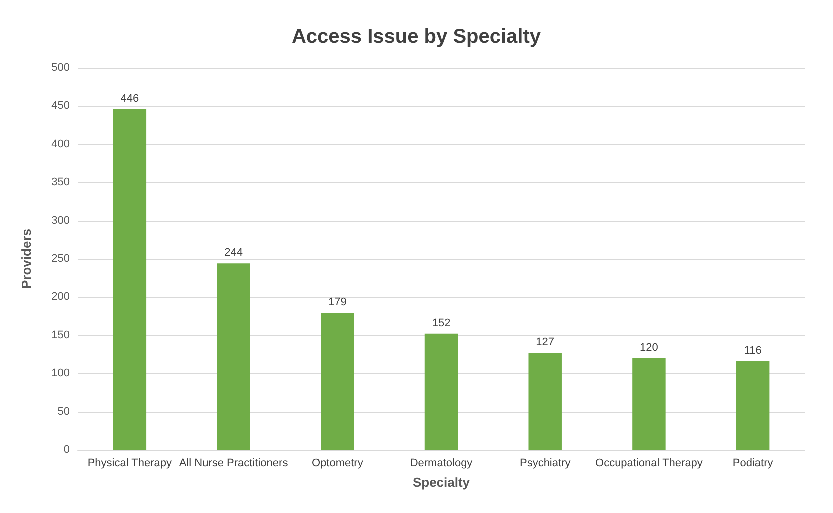 The image size is (833, 513). I want to click on data-label: 446, so click(130, 98).